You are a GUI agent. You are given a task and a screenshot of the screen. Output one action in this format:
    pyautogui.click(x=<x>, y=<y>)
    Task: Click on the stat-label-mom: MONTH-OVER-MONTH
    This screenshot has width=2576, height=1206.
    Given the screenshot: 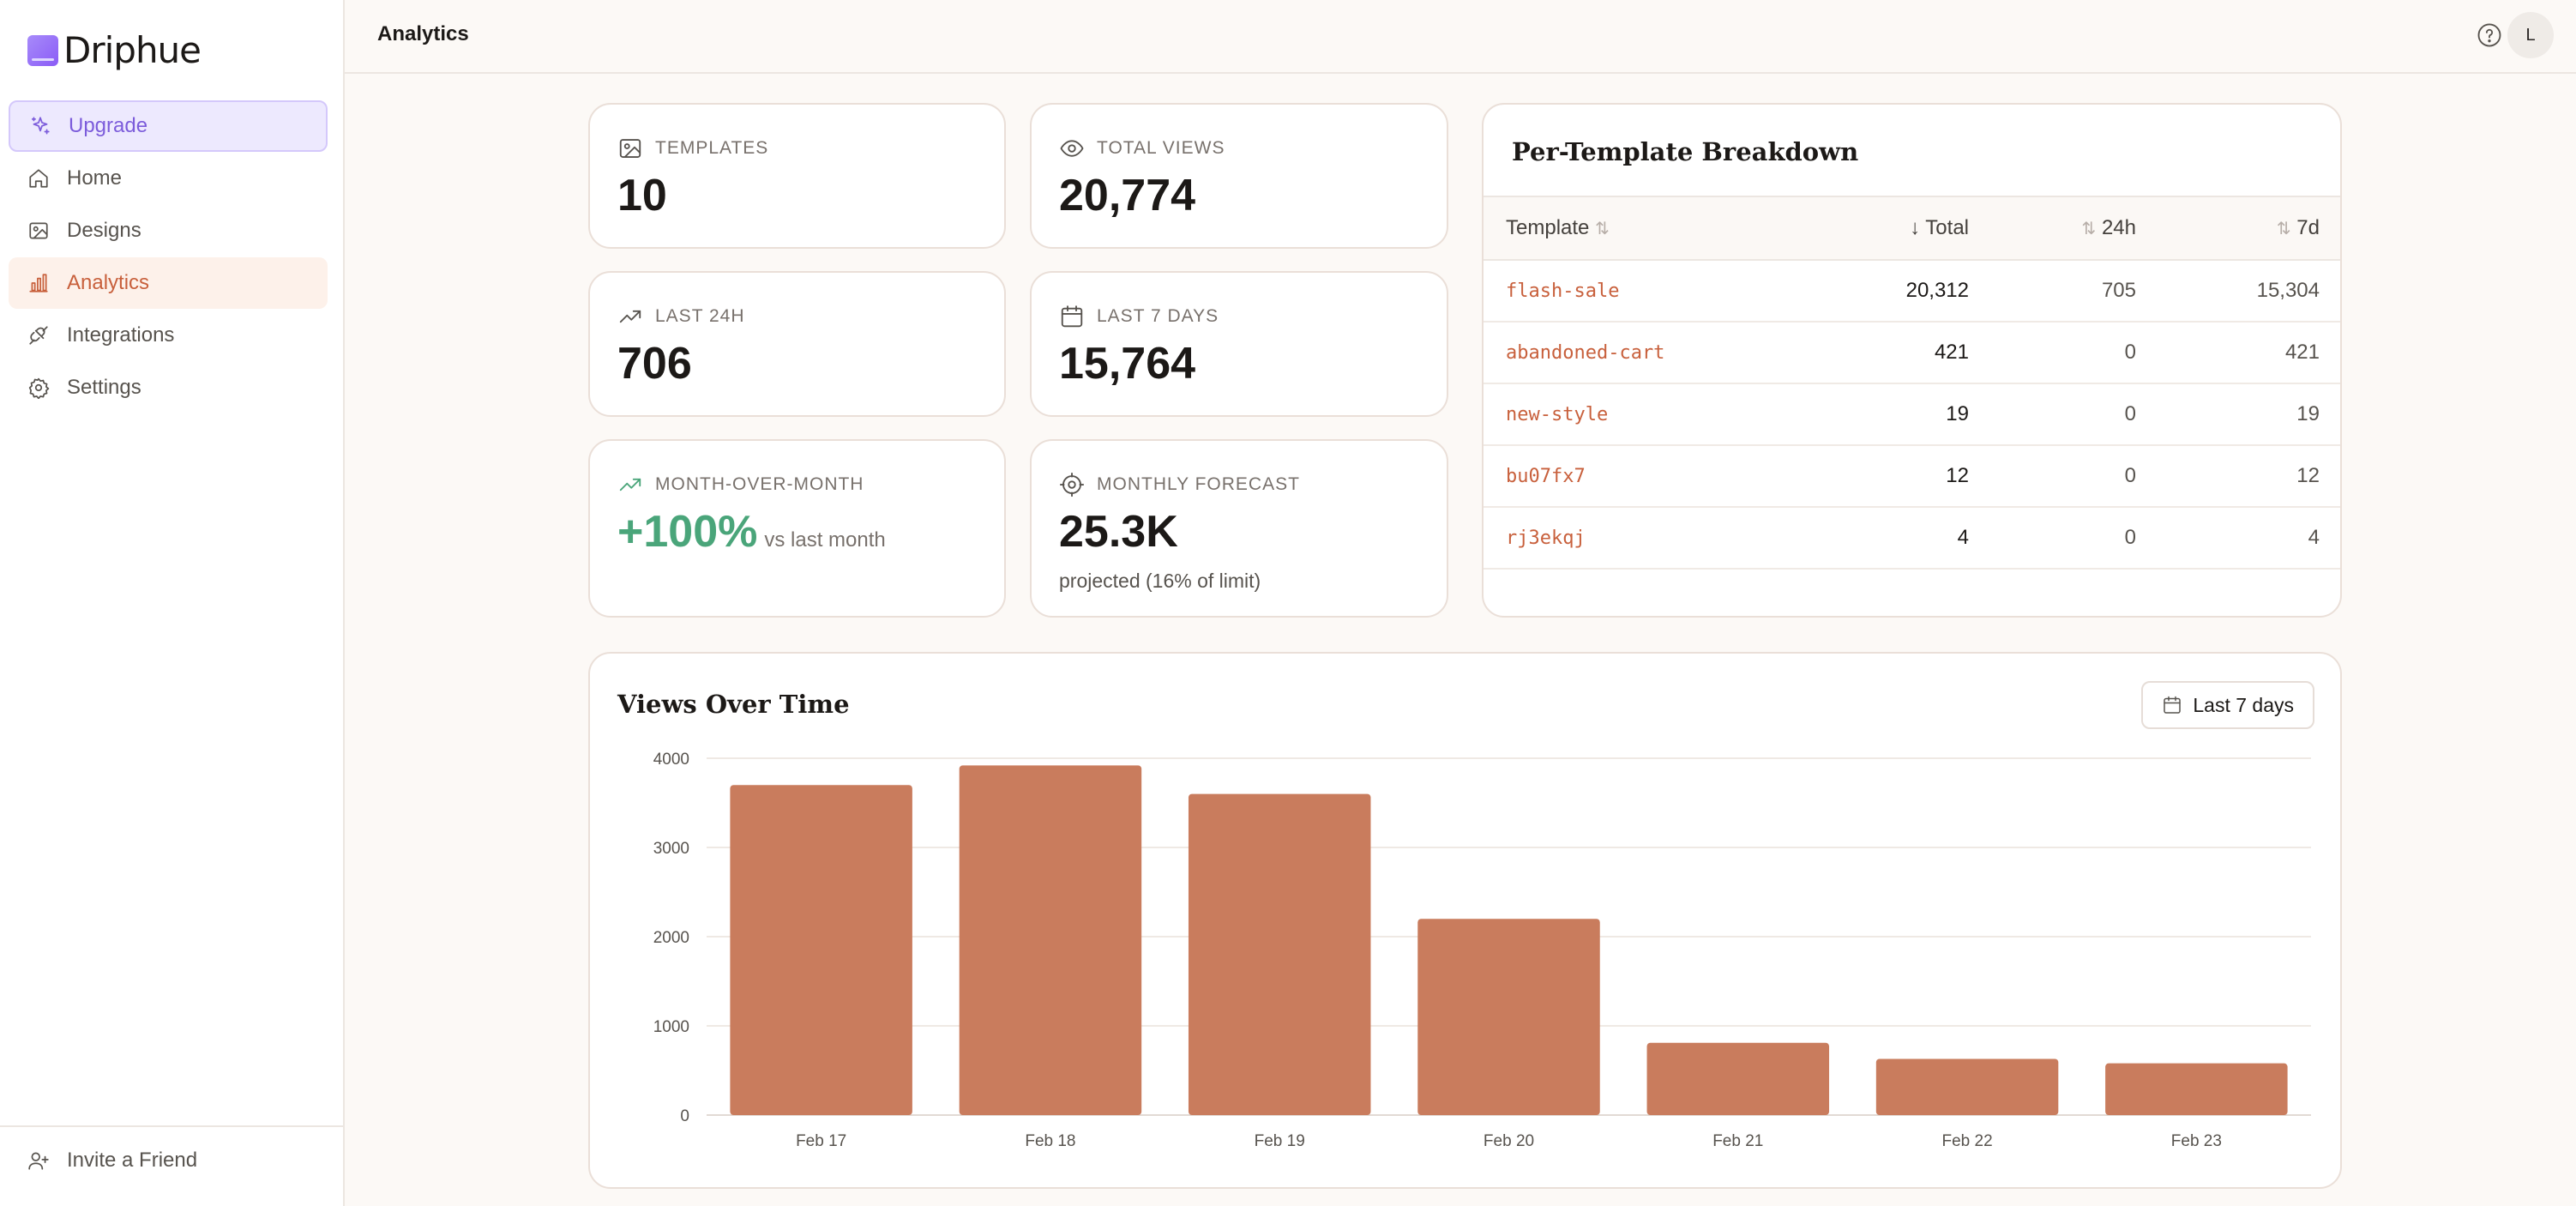 What is the action you would take?
    pyautogui.click(x=740, y=484)
    